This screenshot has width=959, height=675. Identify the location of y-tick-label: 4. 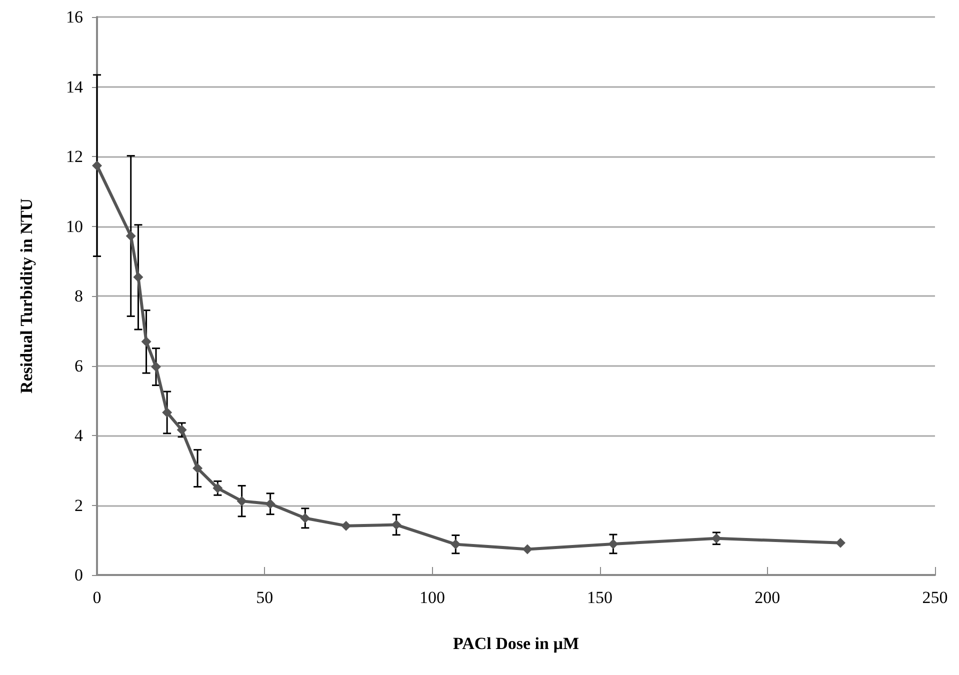
(79, 435).